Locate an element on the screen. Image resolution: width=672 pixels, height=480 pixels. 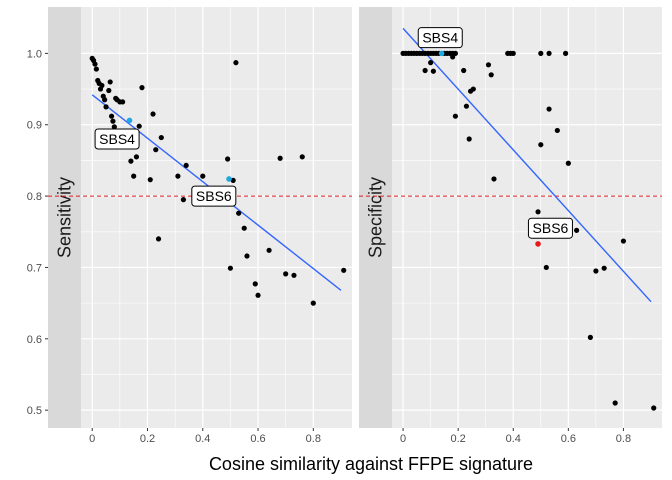
facet-strip is located at coordinates (375, 217).